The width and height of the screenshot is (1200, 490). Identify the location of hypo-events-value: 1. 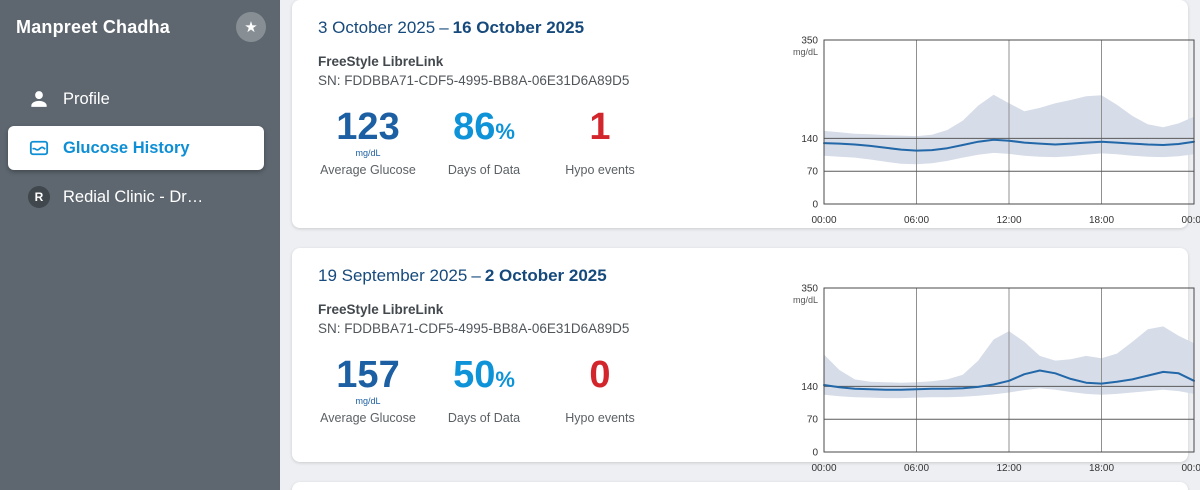
(600, 127).